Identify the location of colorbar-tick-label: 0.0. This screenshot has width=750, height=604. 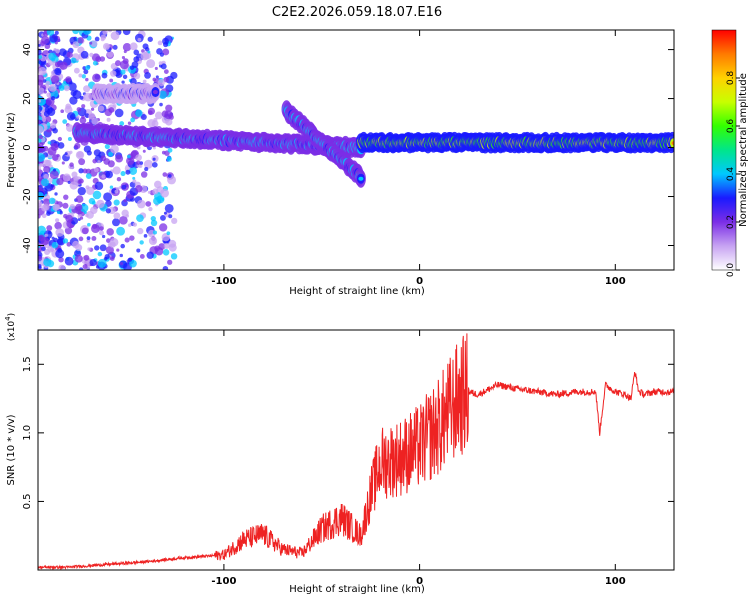
(731, 270).